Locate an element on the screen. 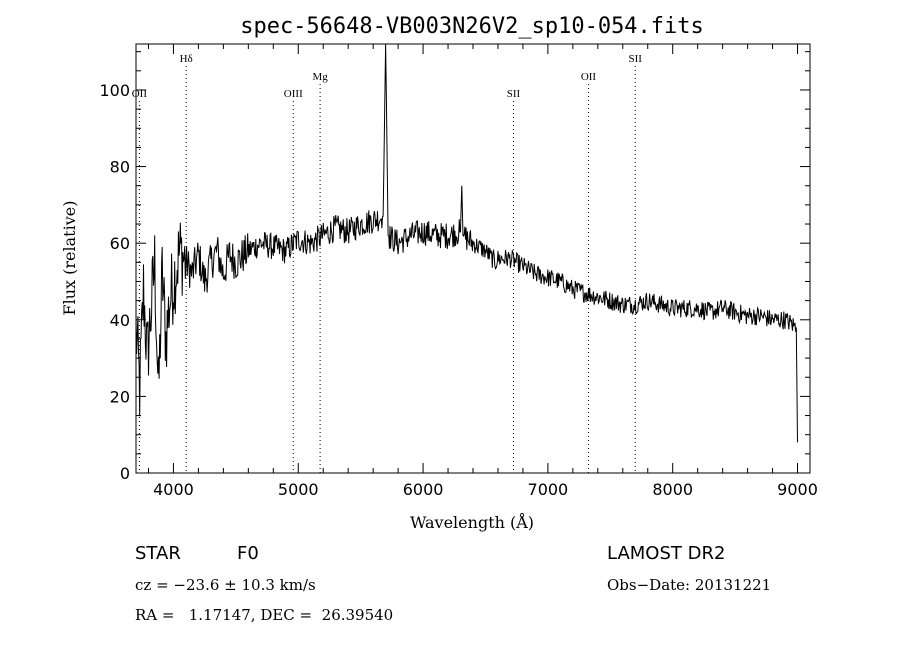  spectral-subclass: F0 is located at coordinates (248, 553).